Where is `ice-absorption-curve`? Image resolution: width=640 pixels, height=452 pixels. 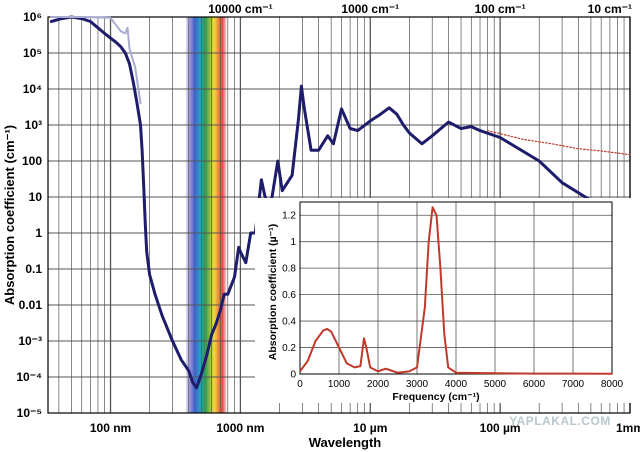 ice-absorption-curve is located at coordinates (96, 60).